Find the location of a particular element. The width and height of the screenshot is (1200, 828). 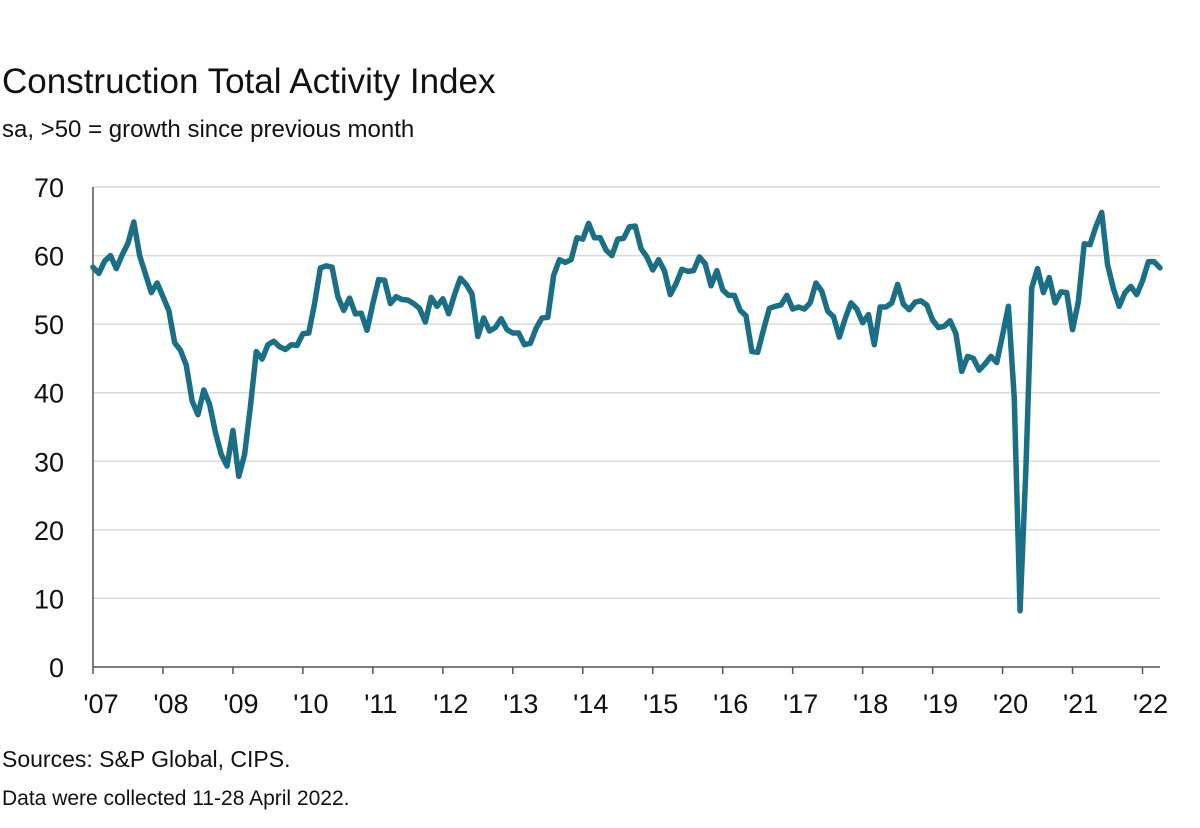

source-note: Sources: S&P Global, CIPS. is located at coordinates (146, 759).